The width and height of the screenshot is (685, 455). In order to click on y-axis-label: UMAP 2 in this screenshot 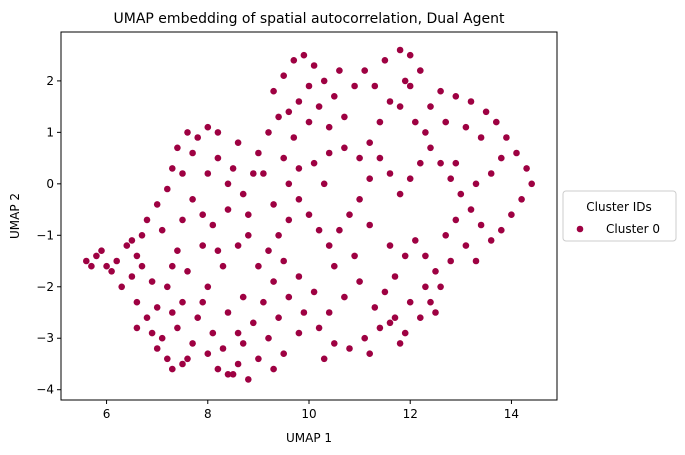, I will do `click(15, 216)`.